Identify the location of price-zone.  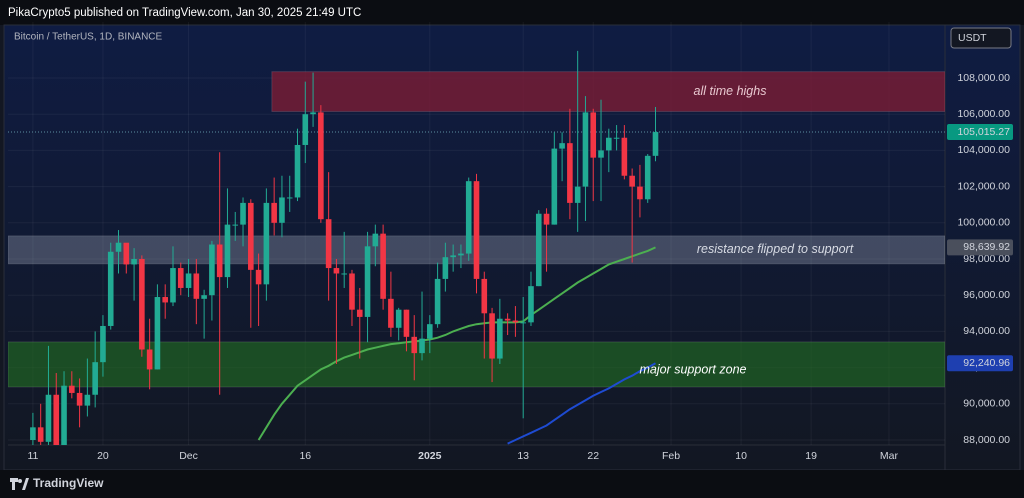
(476, 364).